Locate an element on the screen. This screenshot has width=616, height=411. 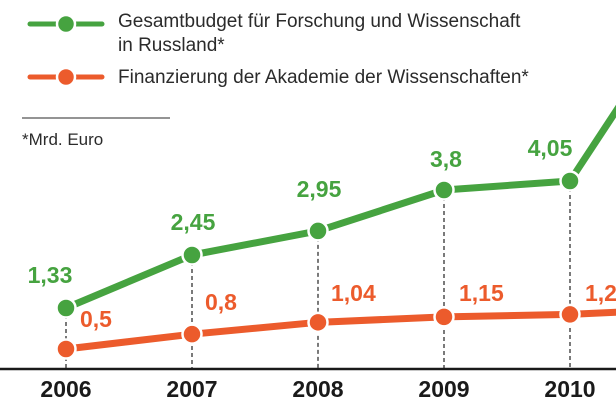
data-label-total-budget-2006: 1,33 is located at coordinates (50, 275).